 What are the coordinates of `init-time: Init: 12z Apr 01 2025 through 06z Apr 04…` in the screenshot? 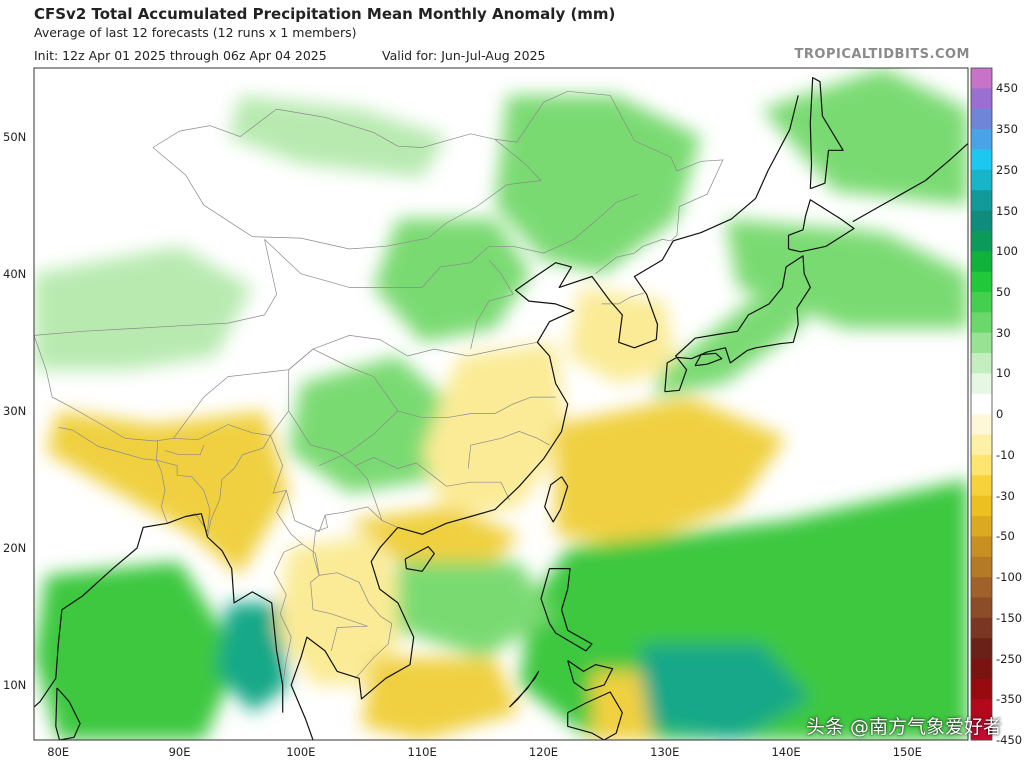 It's located at (180, 55).